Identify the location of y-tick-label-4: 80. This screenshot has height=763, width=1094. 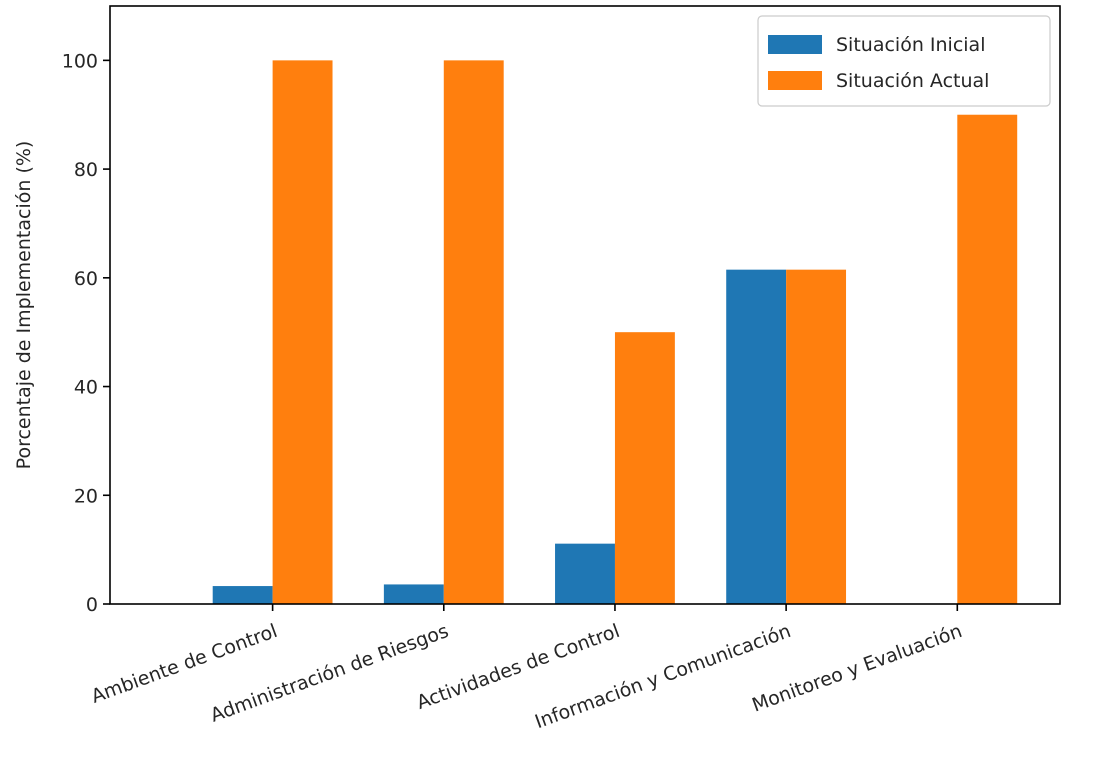
(86, 170).